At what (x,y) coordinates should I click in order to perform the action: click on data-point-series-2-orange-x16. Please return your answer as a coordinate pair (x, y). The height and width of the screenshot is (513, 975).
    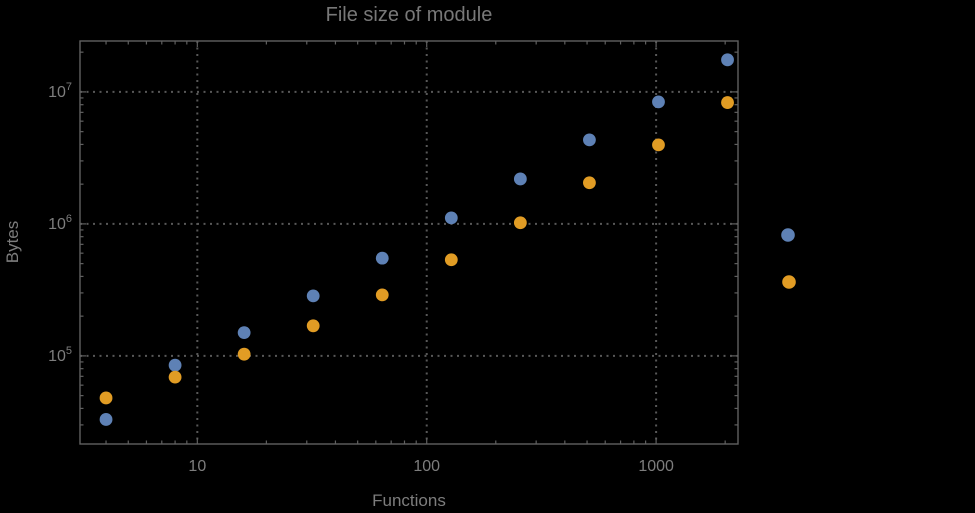
    Looking at the image, I should click on (244, 354).